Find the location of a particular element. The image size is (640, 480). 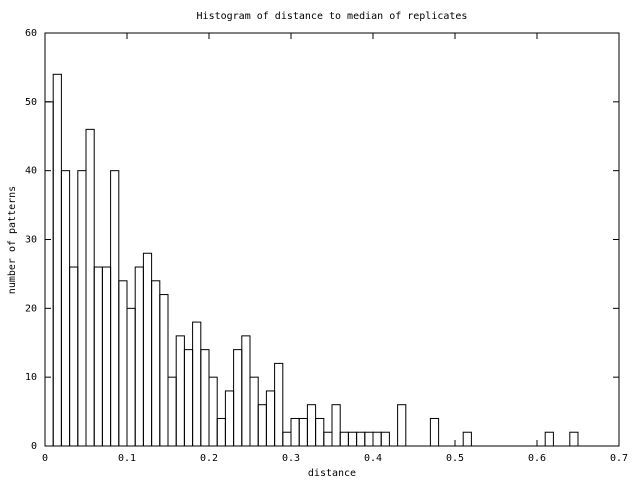

x-tick-label: 0.6 is located at coordinates (537, 458).